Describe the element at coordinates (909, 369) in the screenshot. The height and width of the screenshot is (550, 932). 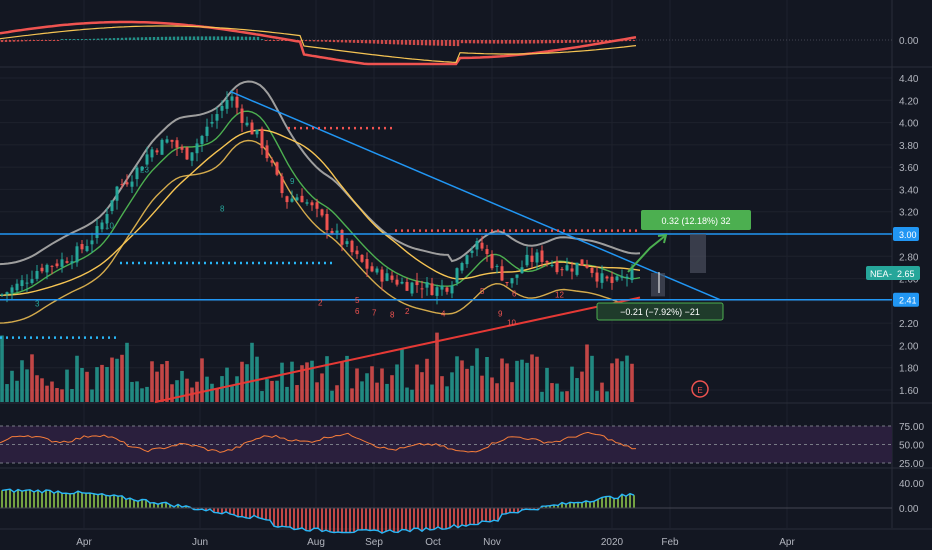
I see `price-axis-label: 1.80` at that location.